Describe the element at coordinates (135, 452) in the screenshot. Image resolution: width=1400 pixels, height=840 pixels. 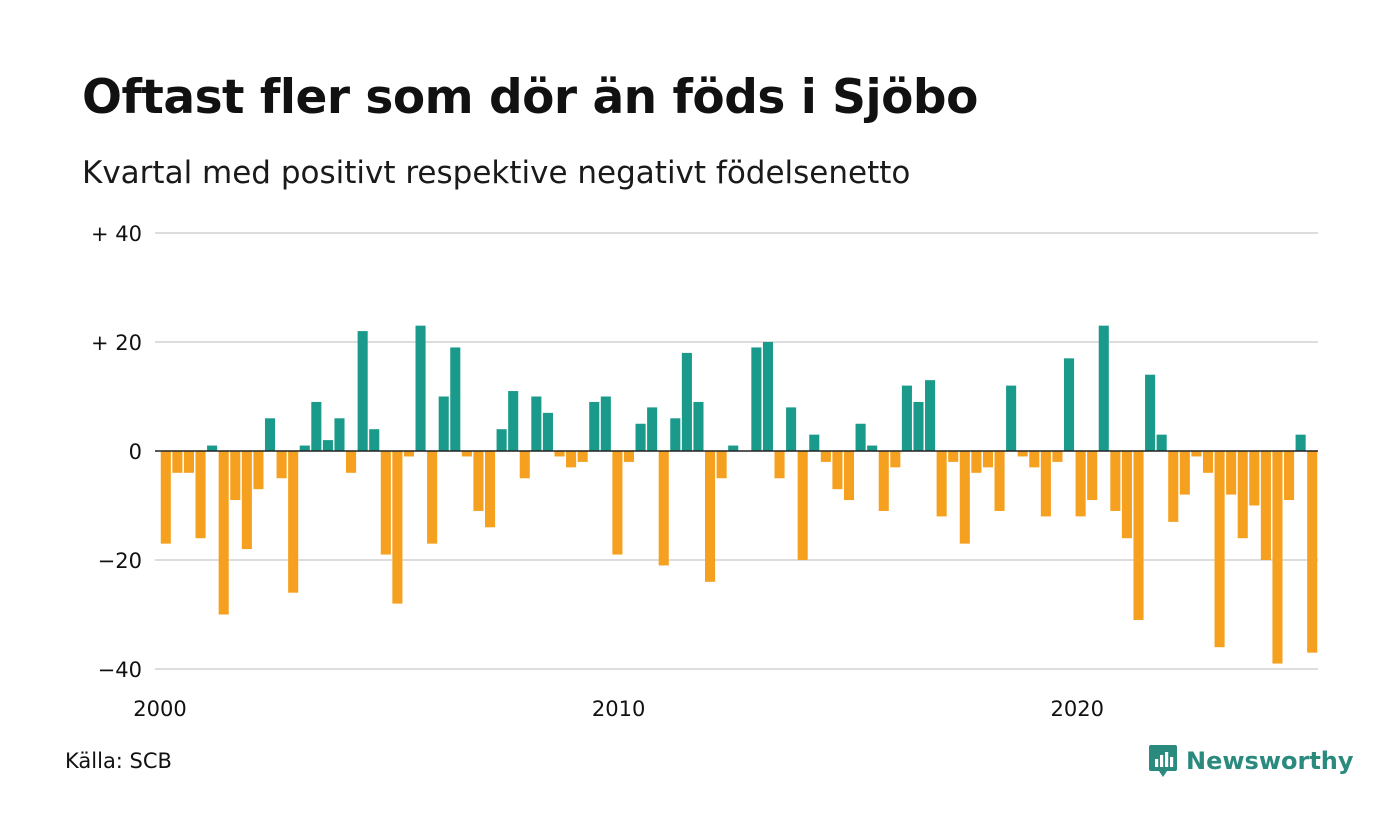
I see `y-tick-label: 0` at that location.